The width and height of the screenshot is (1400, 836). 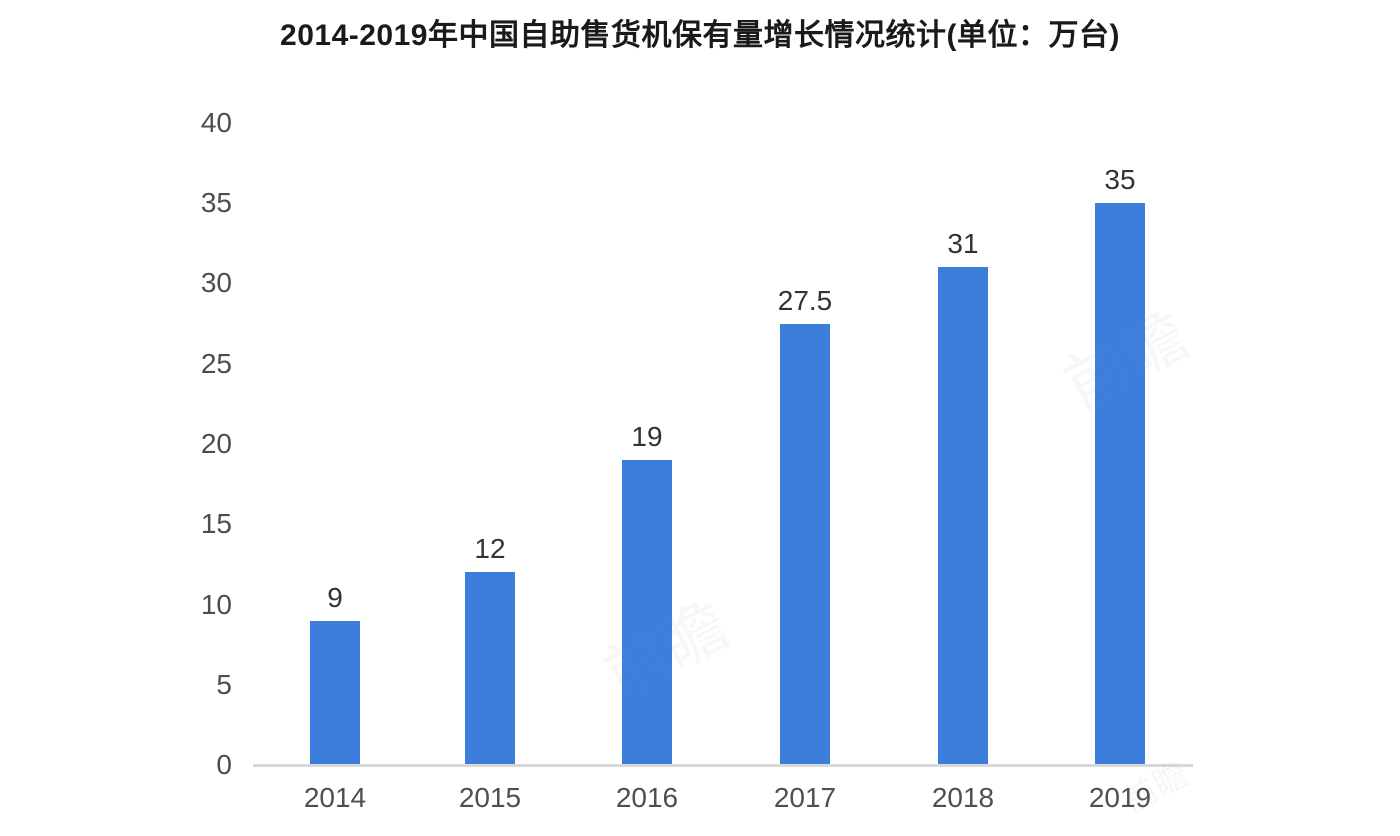 I want to click on bar-group-2018: 31, so click(x=963, y=496).